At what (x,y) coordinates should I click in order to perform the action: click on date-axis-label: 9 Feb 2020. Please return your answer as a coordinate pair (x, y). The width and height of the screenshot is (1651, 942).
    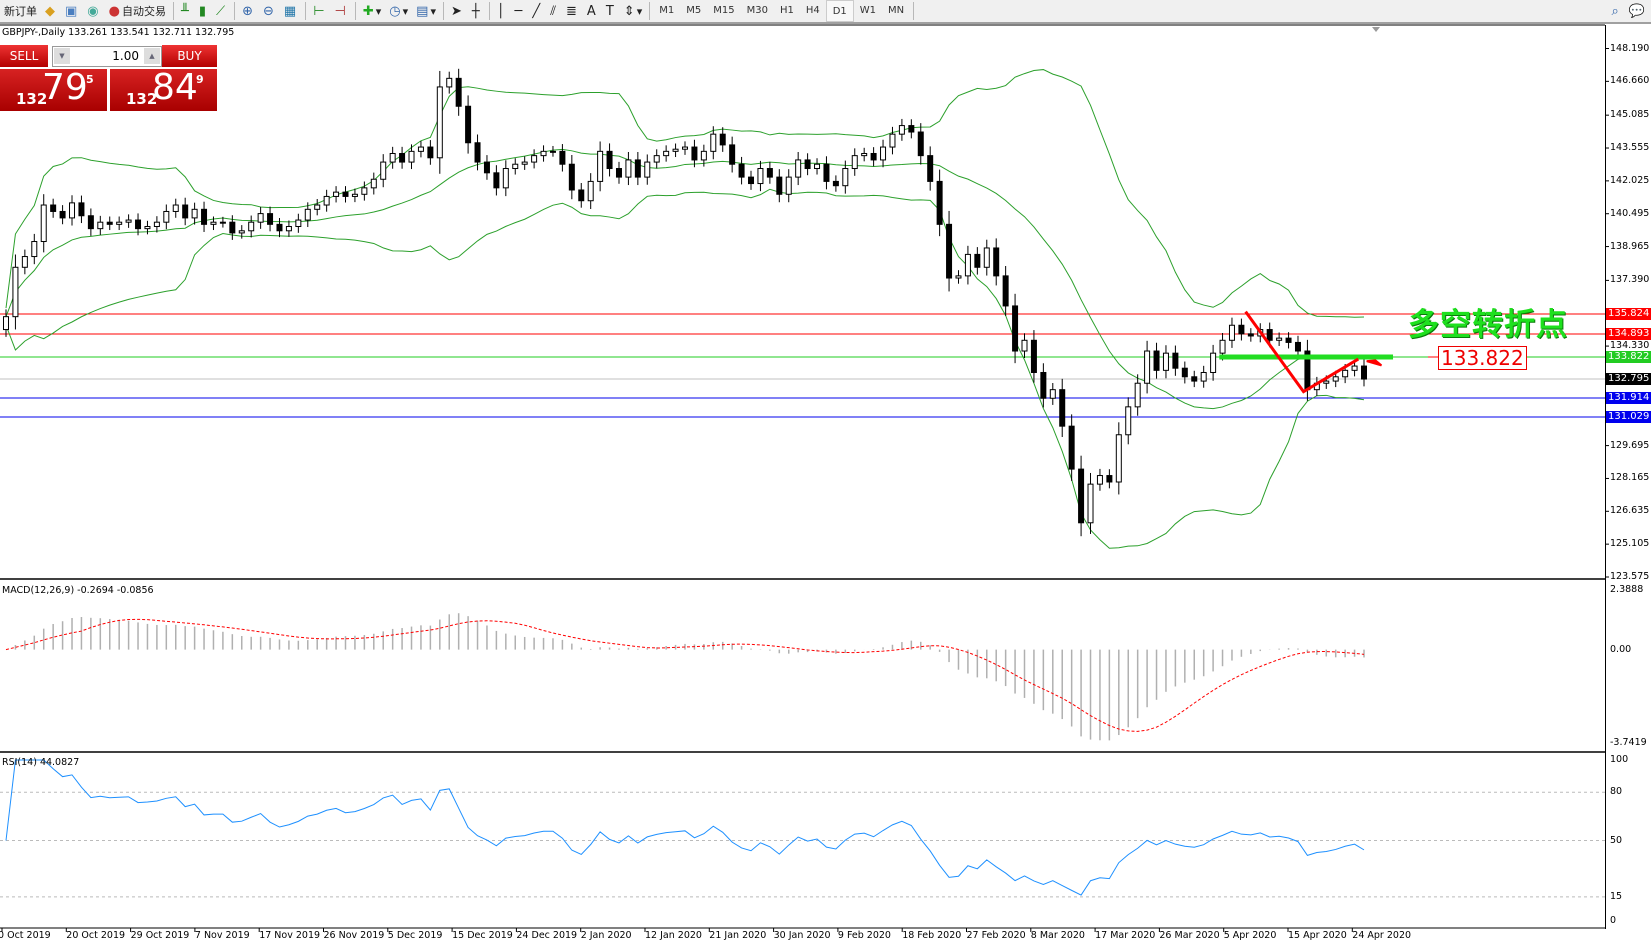
    Looking at the image, I should click on (864, 935).